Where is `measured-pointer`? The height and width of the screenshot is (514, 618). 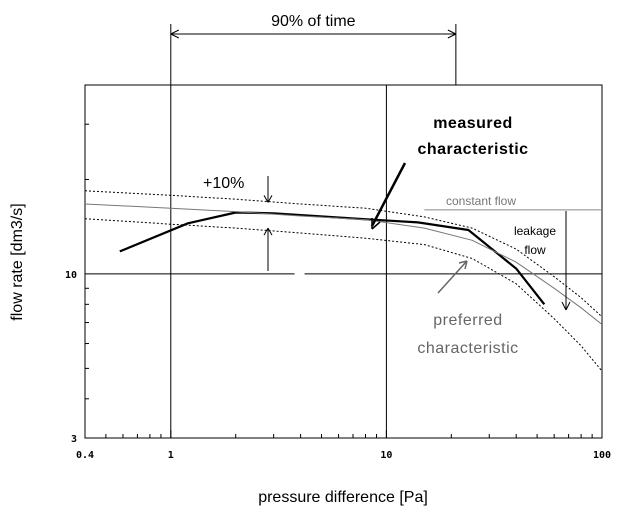 measured-pointer is located at coordinates (388, 194).